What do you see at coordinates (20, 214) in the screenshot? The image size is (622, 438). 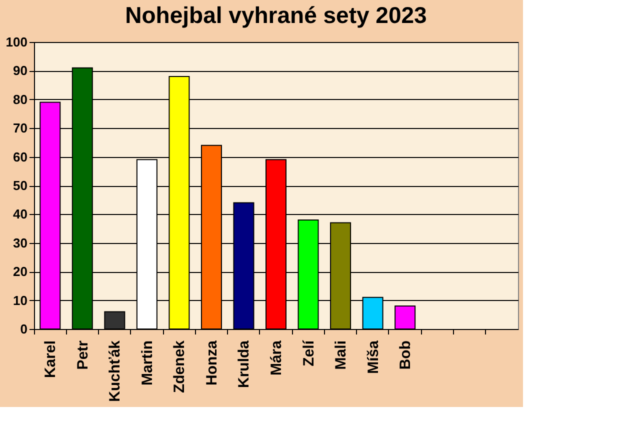 I see `y-tick-label: 40` at bounding box center [20, 214].